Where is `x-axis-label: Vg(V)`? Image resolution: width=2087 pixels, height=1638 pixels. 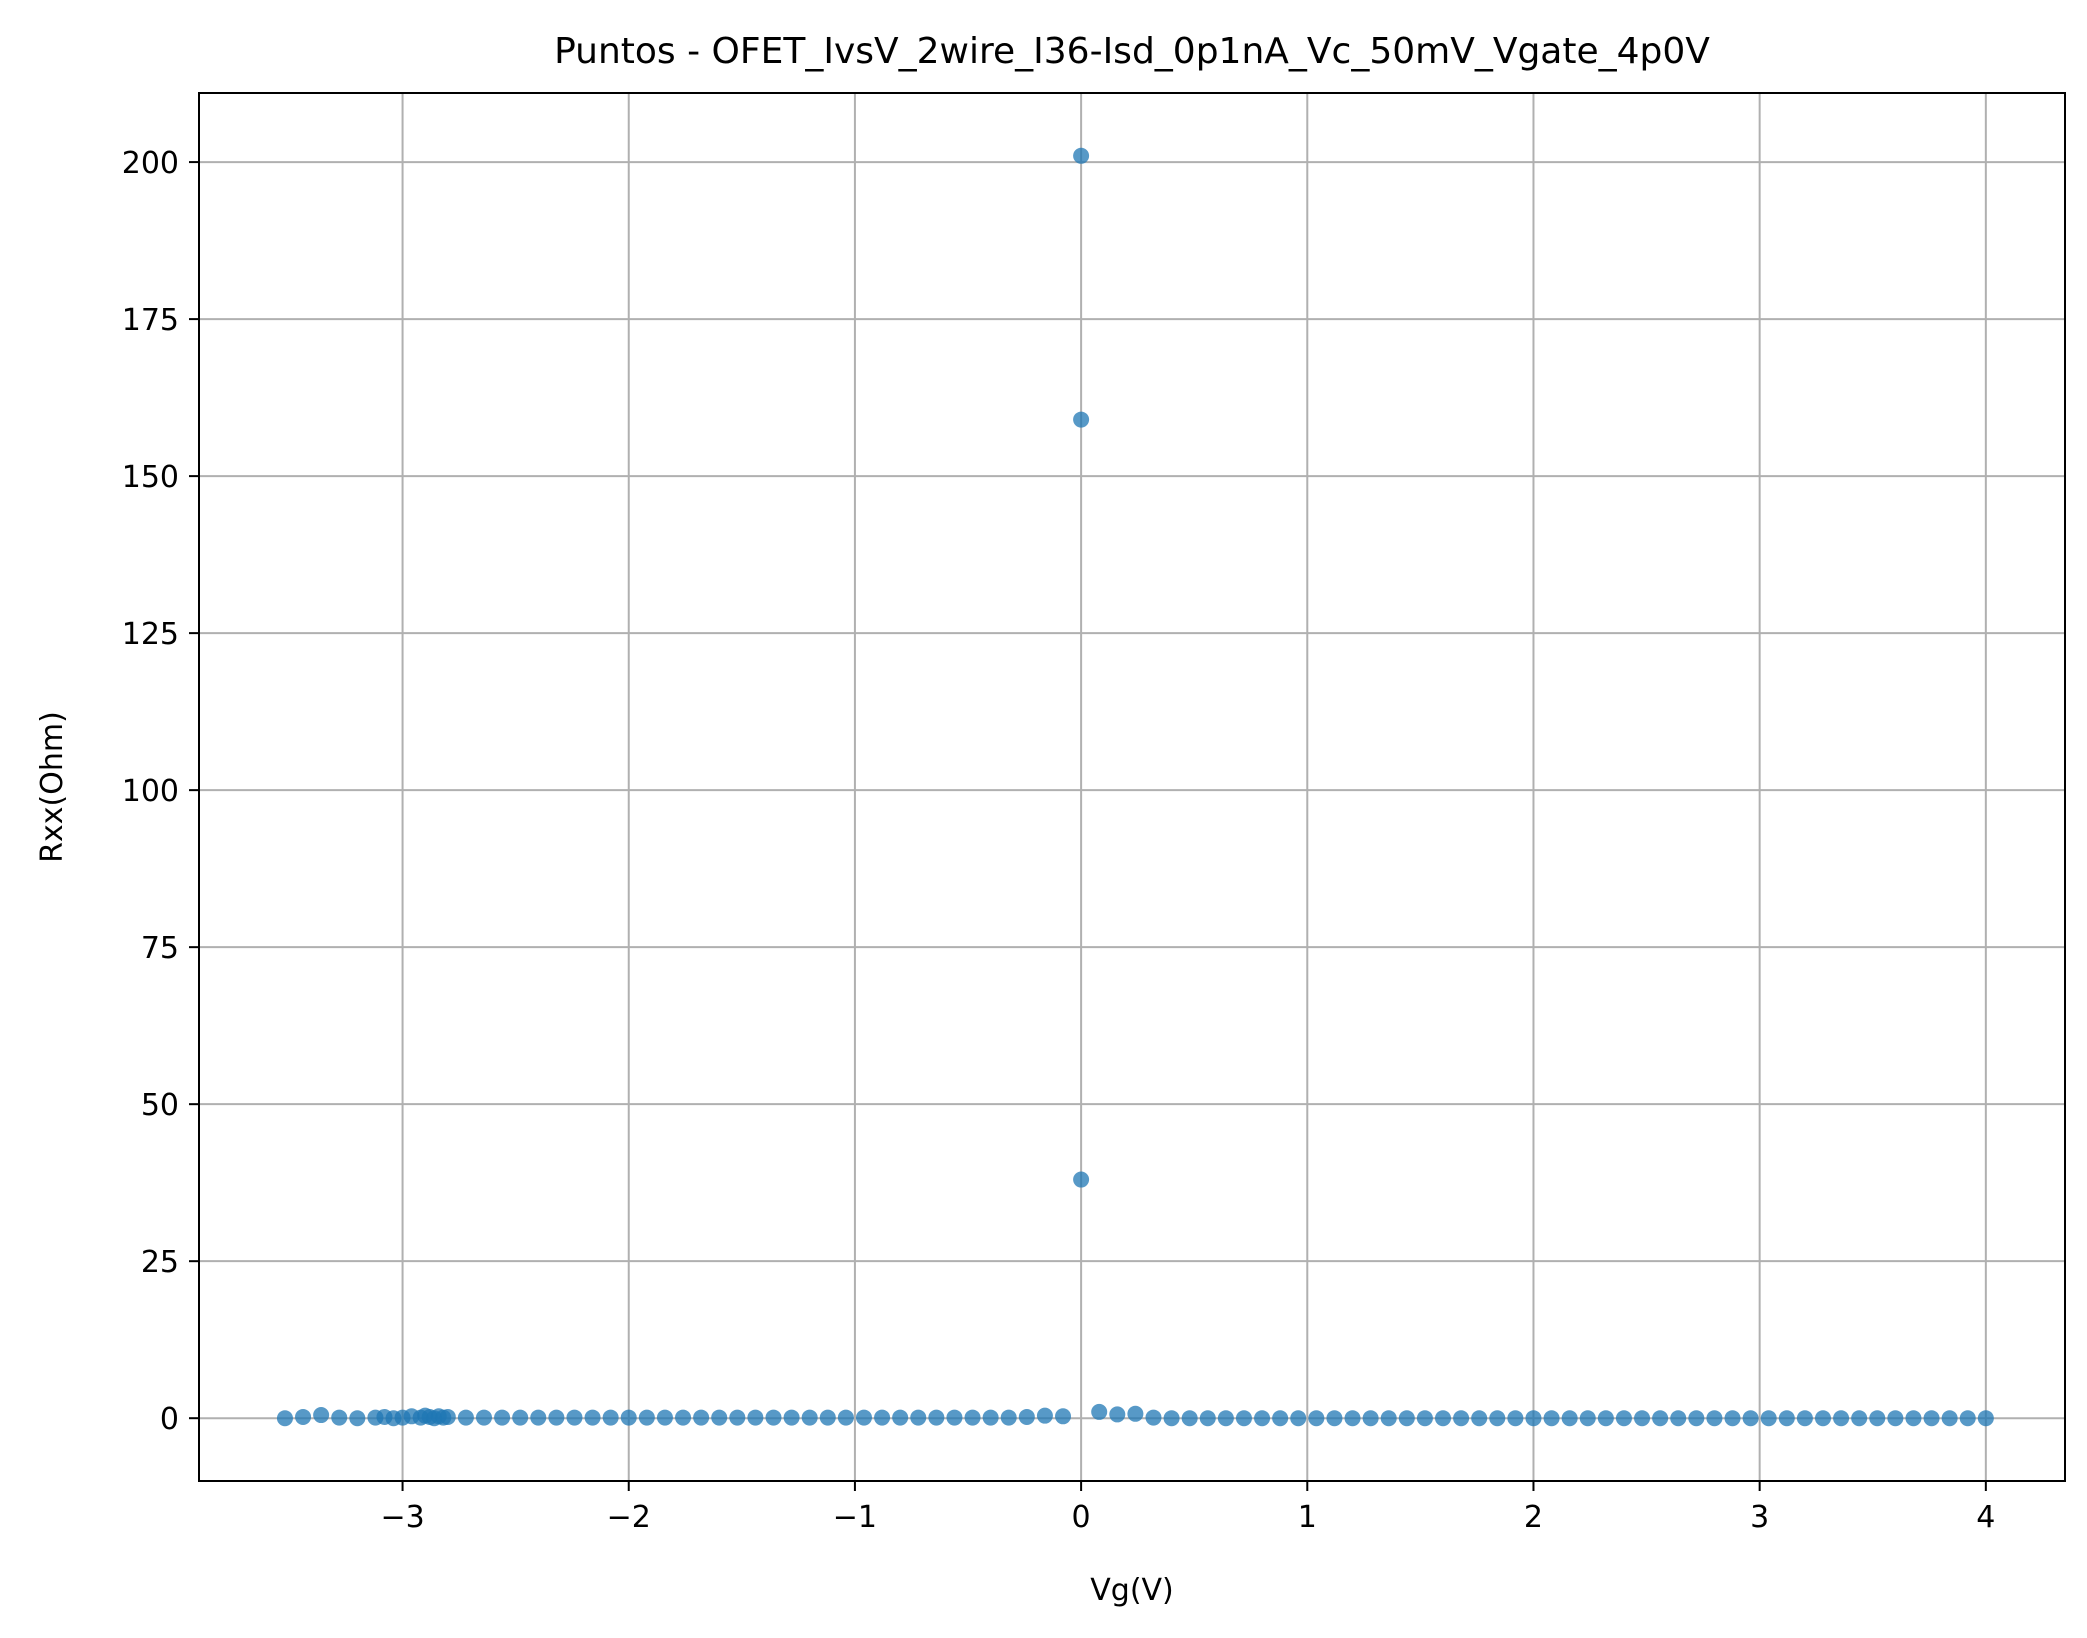
x-axis-label: Vg(V) is located at coordinates (1132, 1590).